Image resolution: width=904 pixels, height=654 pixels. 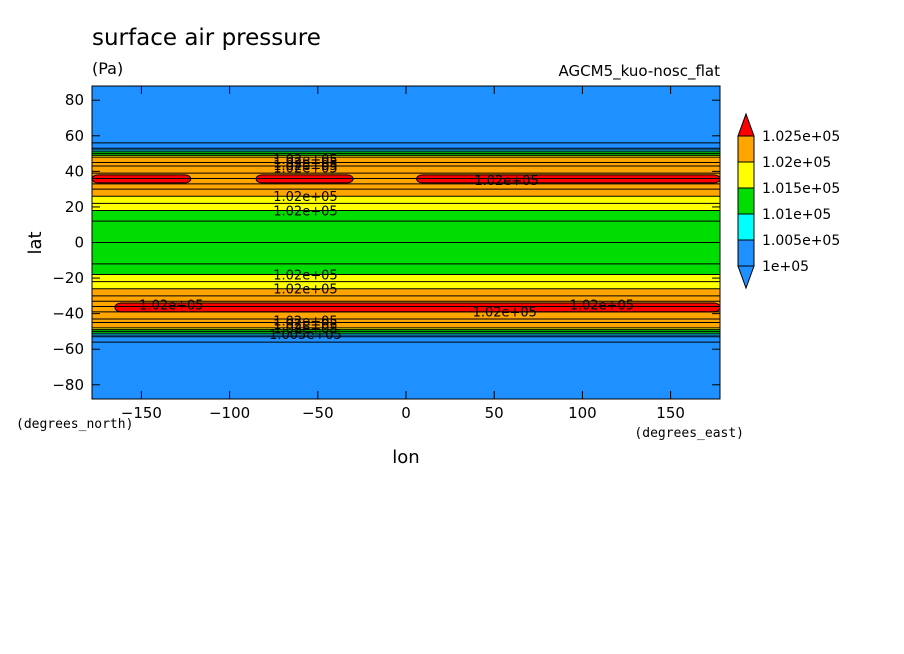 What do you see at coordinates (801, 189) in the screenshot?
I see `legend-label: 1.015e+05` at bounding box center [801, 189].